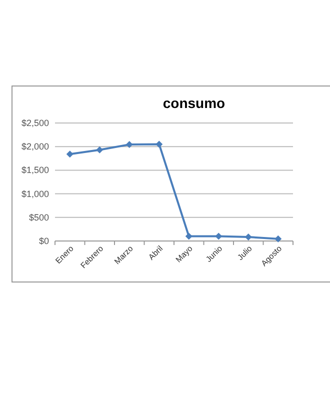  I want to click on y-tick-label: $1,500, so click(35, 170).